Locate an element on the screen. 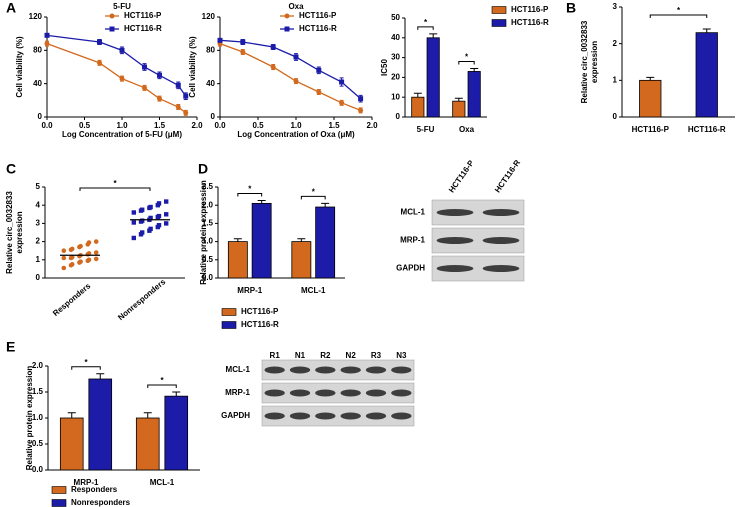 The image size is (753, 507). x-tick-label: 1.5 is located at coordinates (334, 125).